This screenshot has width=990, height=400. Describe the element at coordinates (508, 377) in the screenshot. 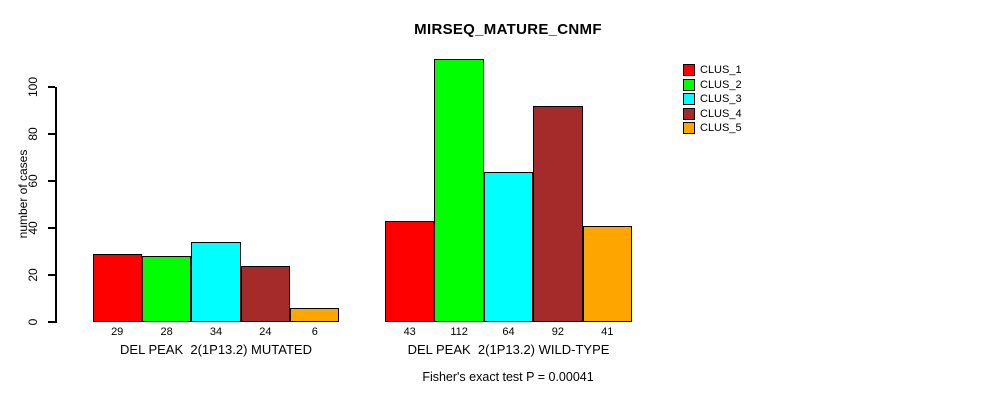

I see `fisher-test-annotation: Fisher's exact test P = 0.00041` at that location.